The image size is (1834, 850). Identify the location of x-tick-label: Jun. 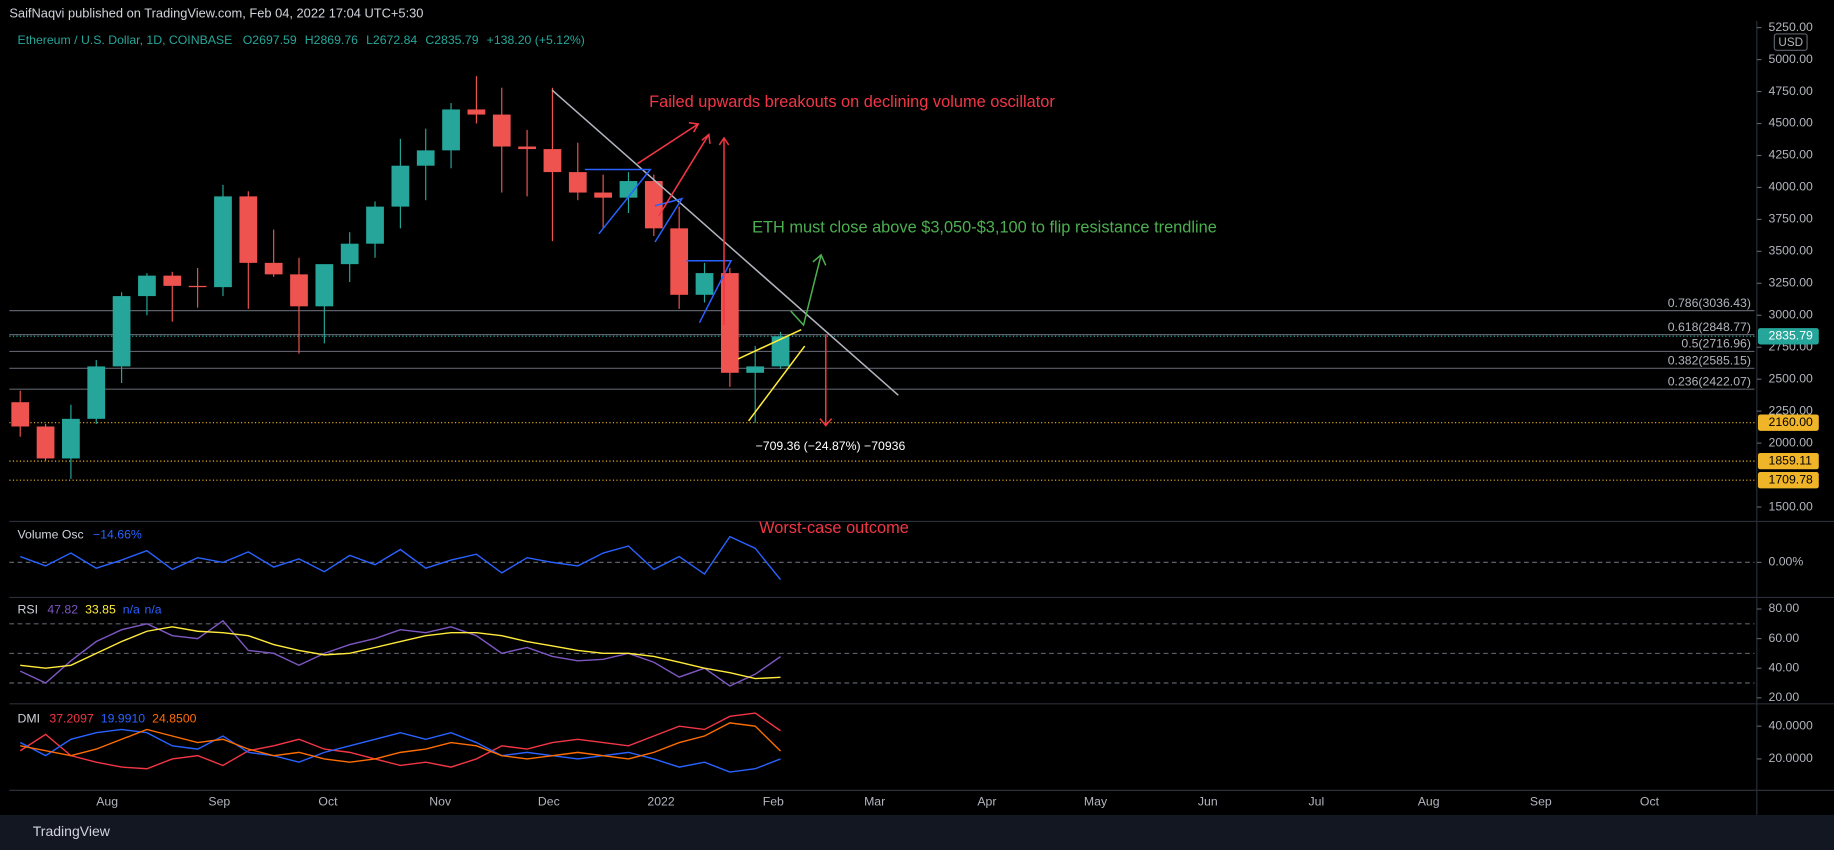
(1208, 801).